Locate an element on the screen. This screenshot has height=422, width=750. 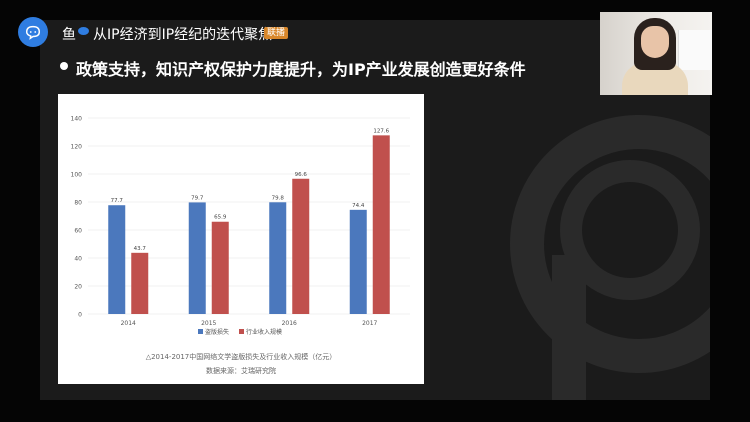
y-tick-label: 100 is located at coordinates (77, 175).